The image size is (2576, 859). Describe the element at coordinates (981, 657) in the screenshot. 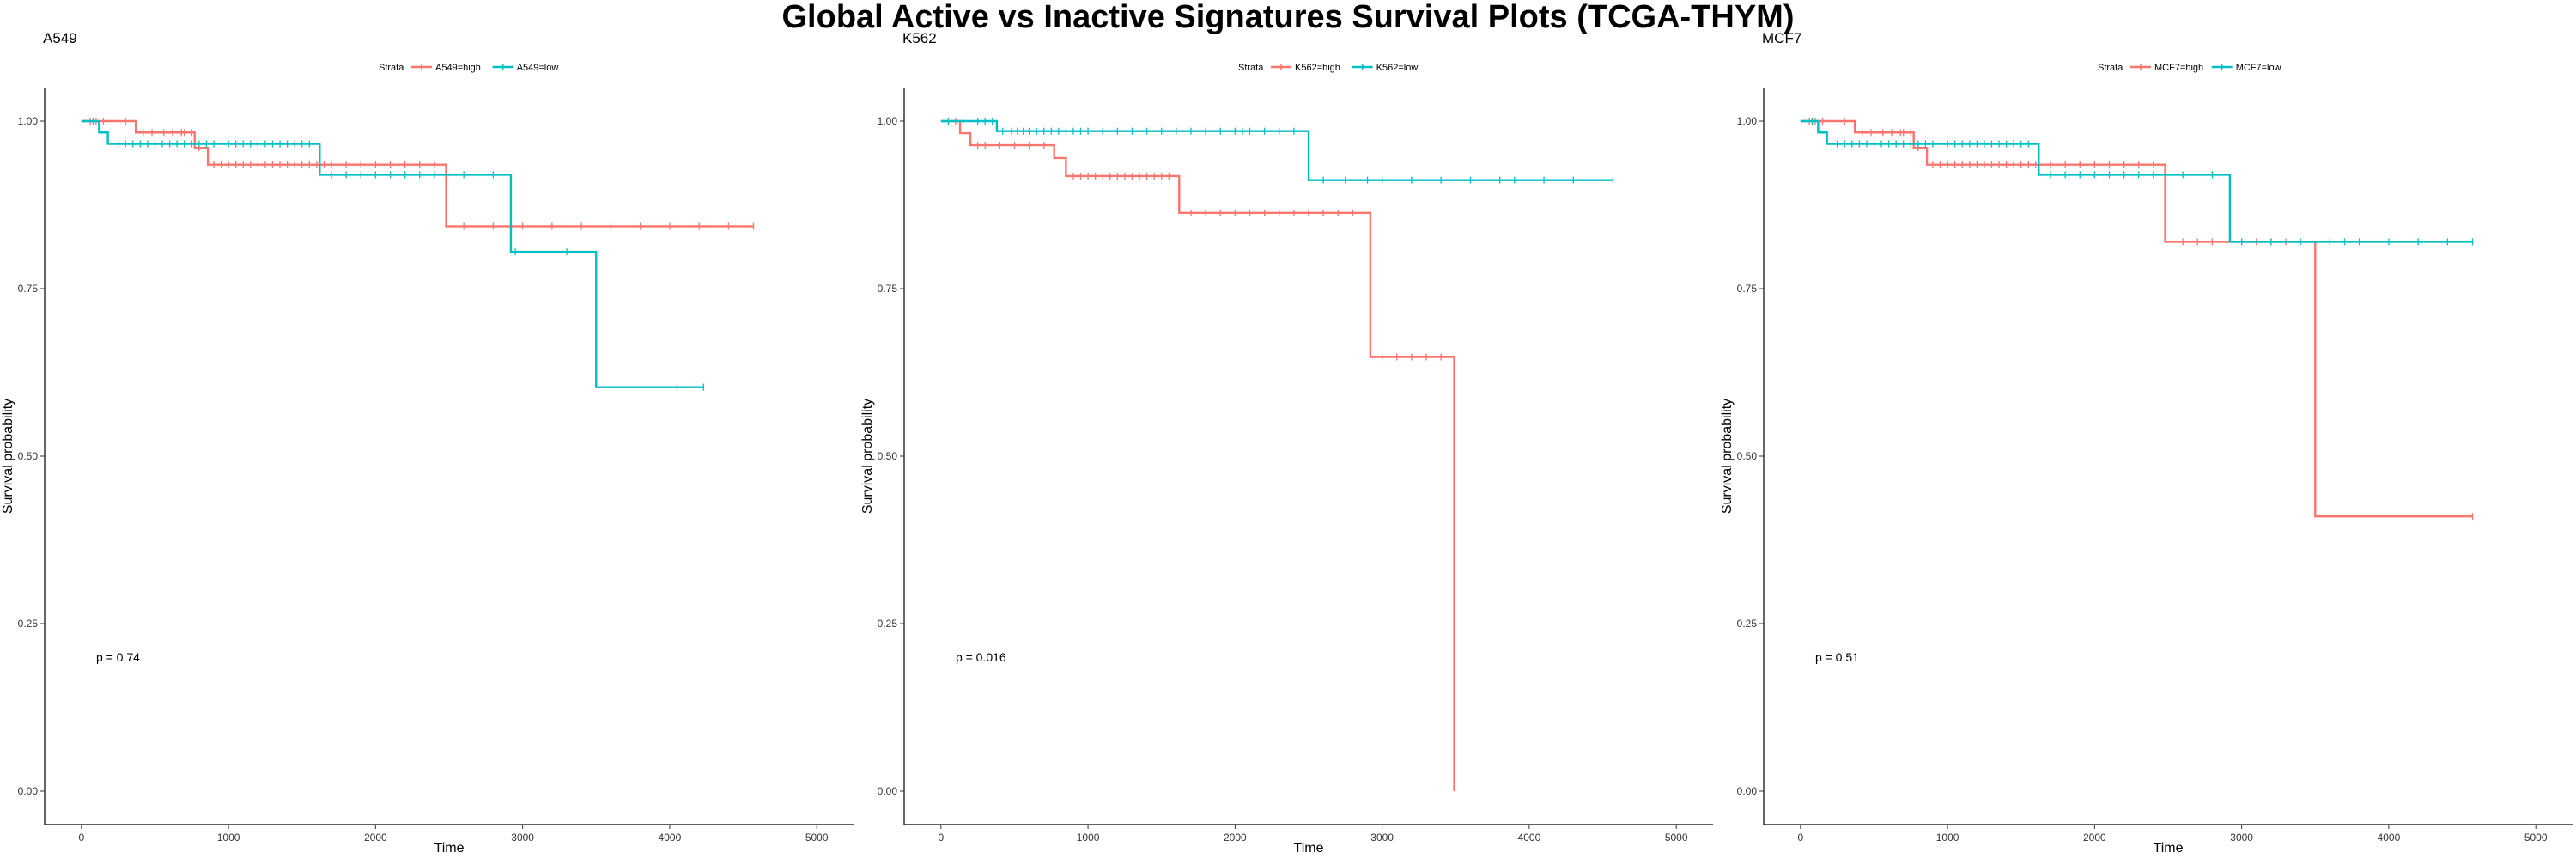

I see `p-value-label: p = 0.016` at that location.